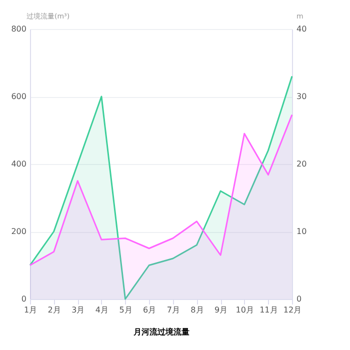 The image size is (350, 350). What do you see at coordinates (18, 164) in the screenshot?
I see `y-tick-label: 400` at bounding box center [18, 164].